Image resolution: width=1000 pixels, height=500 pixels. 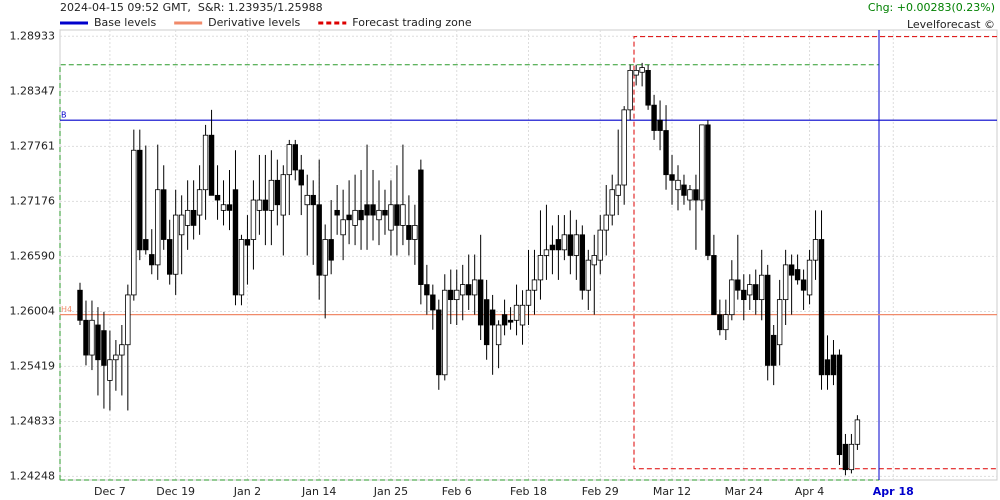 What do you see at coordinates (318, 491) in the screenshot?
I see `x-tick-label: Jan 14` at bounding box center [318, 491].